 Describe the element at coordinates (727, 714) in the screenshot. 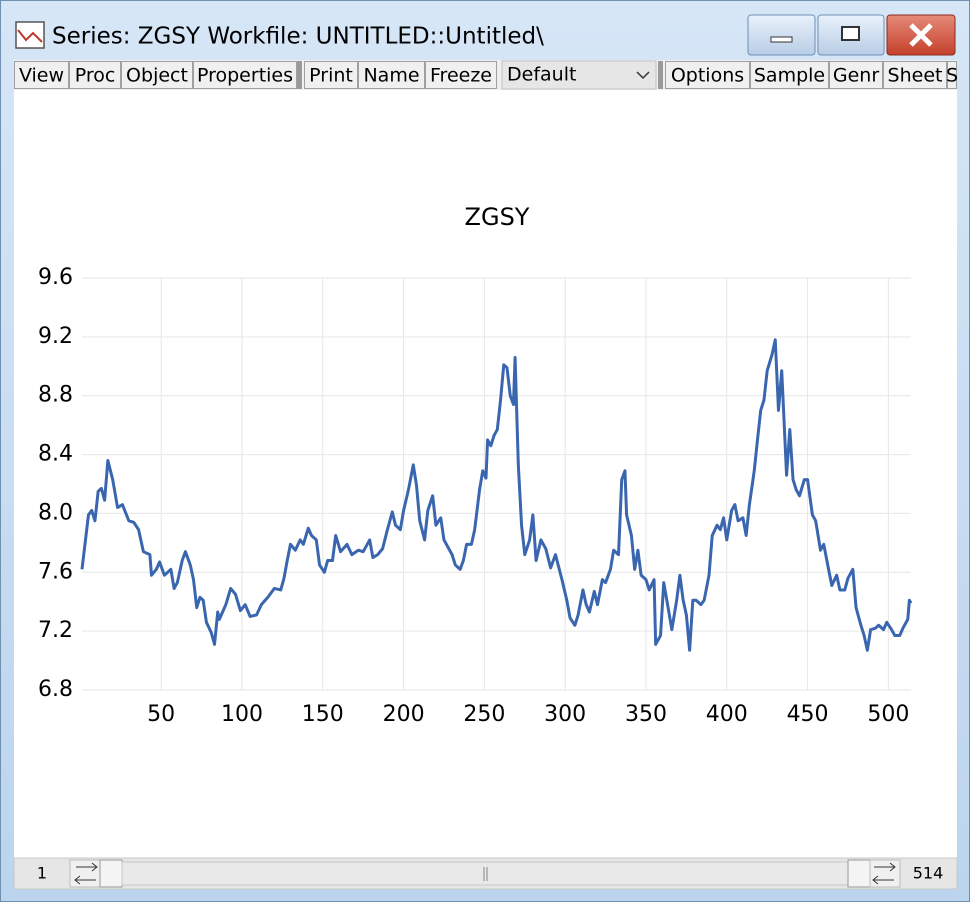

I see `x-tick-label: 400` at that location.